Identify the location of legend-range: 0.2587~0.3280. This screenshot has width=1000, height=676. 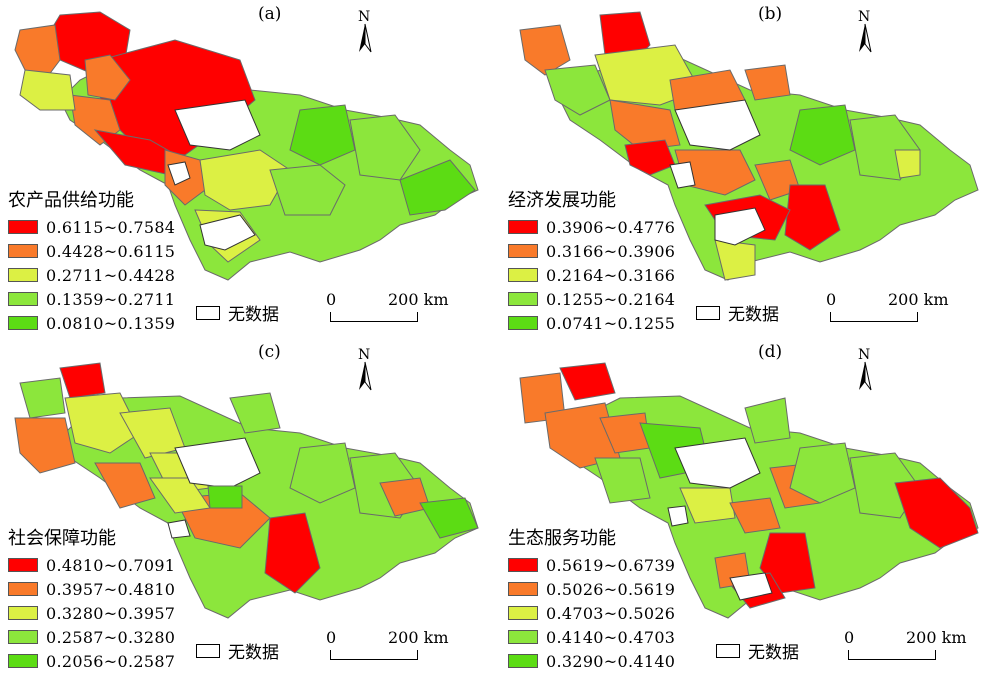
(111, 637).